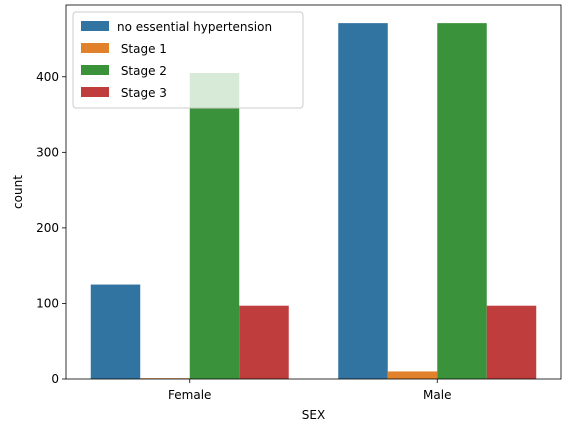  I want to click on y-tick-label: 0, so click(55, 379).